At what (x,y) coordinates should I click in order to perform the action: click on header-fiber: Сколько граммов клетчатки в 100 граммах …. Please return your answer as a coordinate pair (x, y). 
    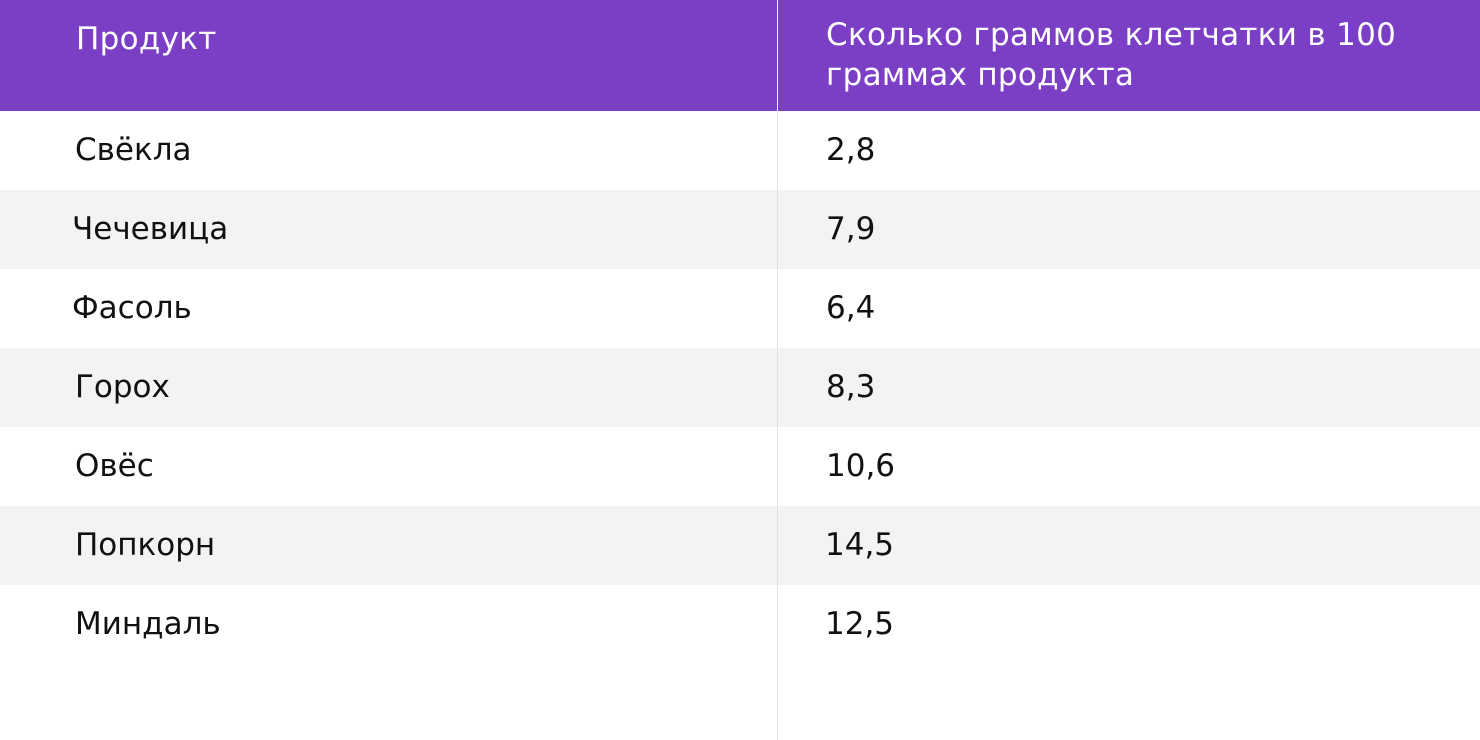
    Looking at the image, I should click on (1111, 55).